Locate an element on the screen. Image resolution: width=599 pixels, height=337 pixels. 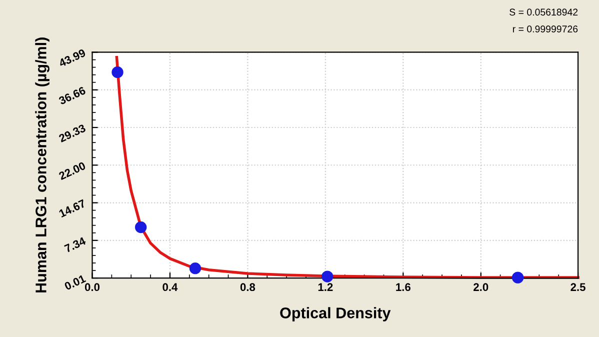
x-tick-label: 1.6 is located at coordinates (403, 287).